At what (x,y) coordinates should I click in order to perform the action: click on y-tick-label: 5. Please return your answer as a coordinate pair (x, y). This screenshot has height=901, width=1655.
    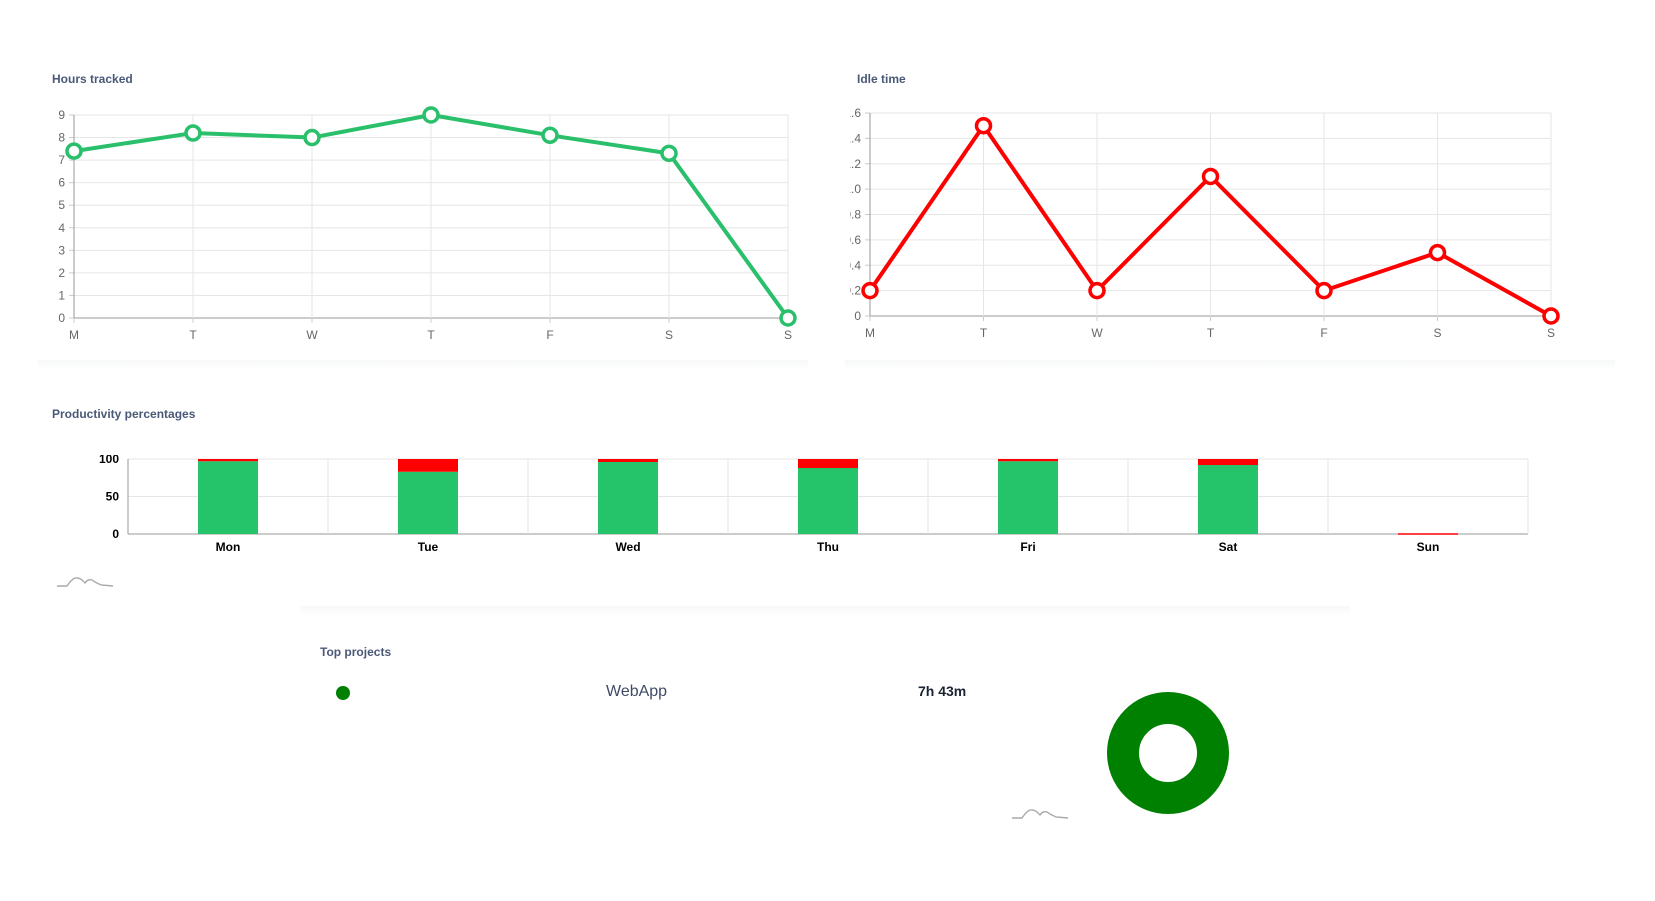
    Looking at the image, I should click on (61, 205).